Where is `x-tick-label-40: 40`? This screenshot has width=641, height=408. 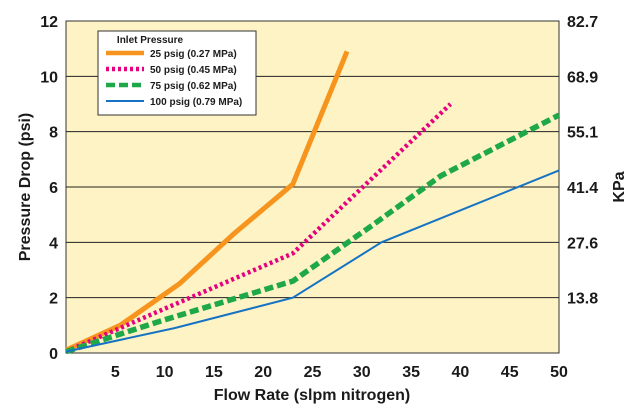 x-tick-label-40: 40 is located at coordinates (461, 372).